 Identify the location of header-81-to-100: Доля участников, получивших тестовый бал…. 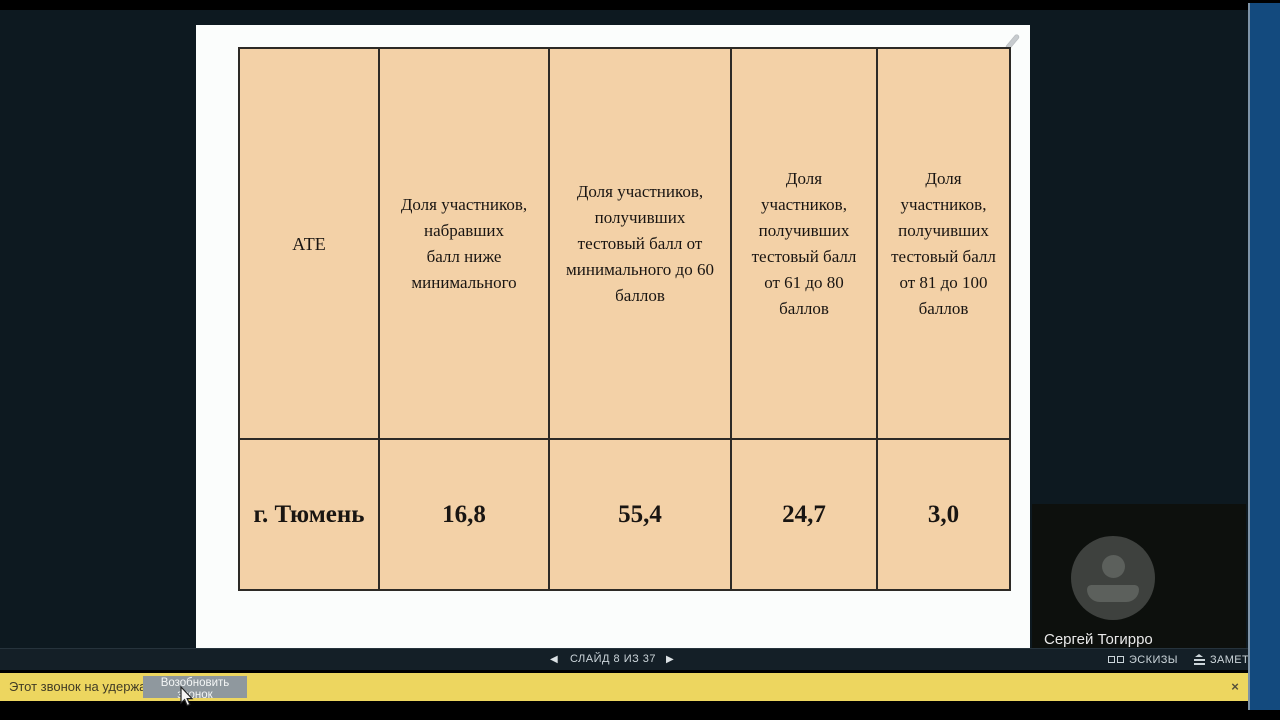
(943, 243).